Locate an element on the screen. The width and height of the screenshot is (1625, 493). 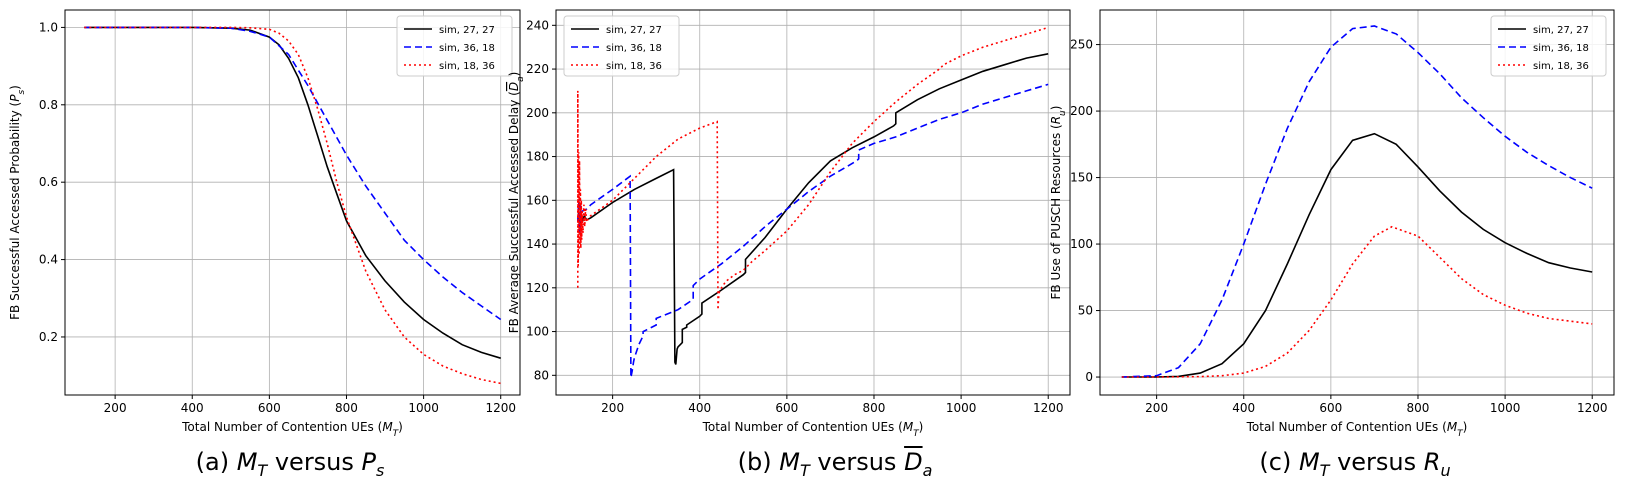
y-tick-label-5: 250 is located at coordinates (1081, 45).